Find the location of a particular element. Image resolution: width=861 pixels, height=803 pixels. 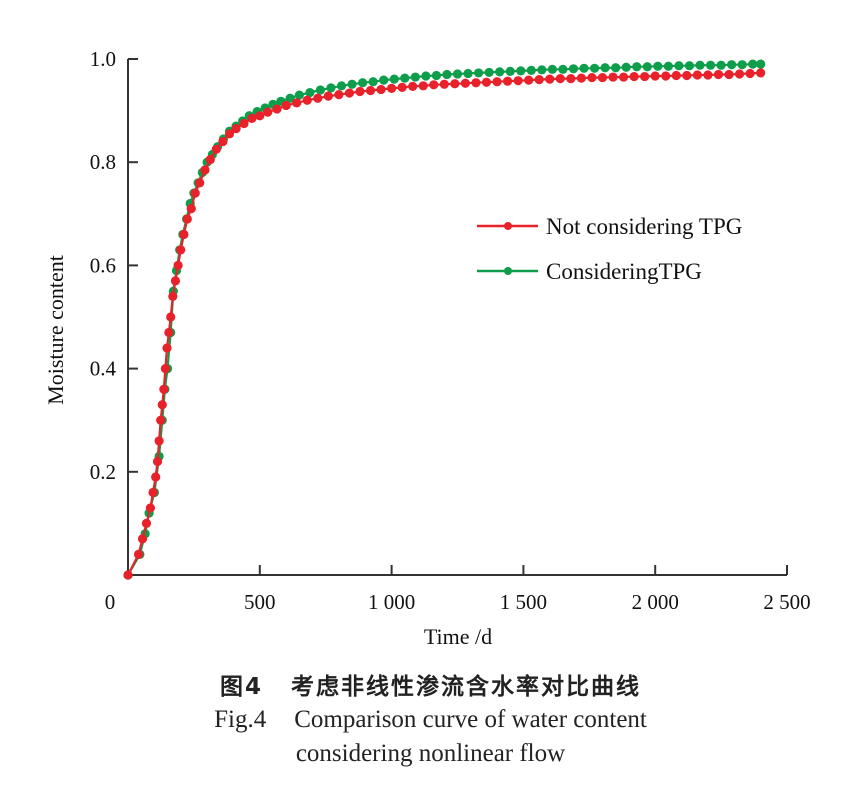

x-tick-label: 0 is located at coordinates (110, 602).